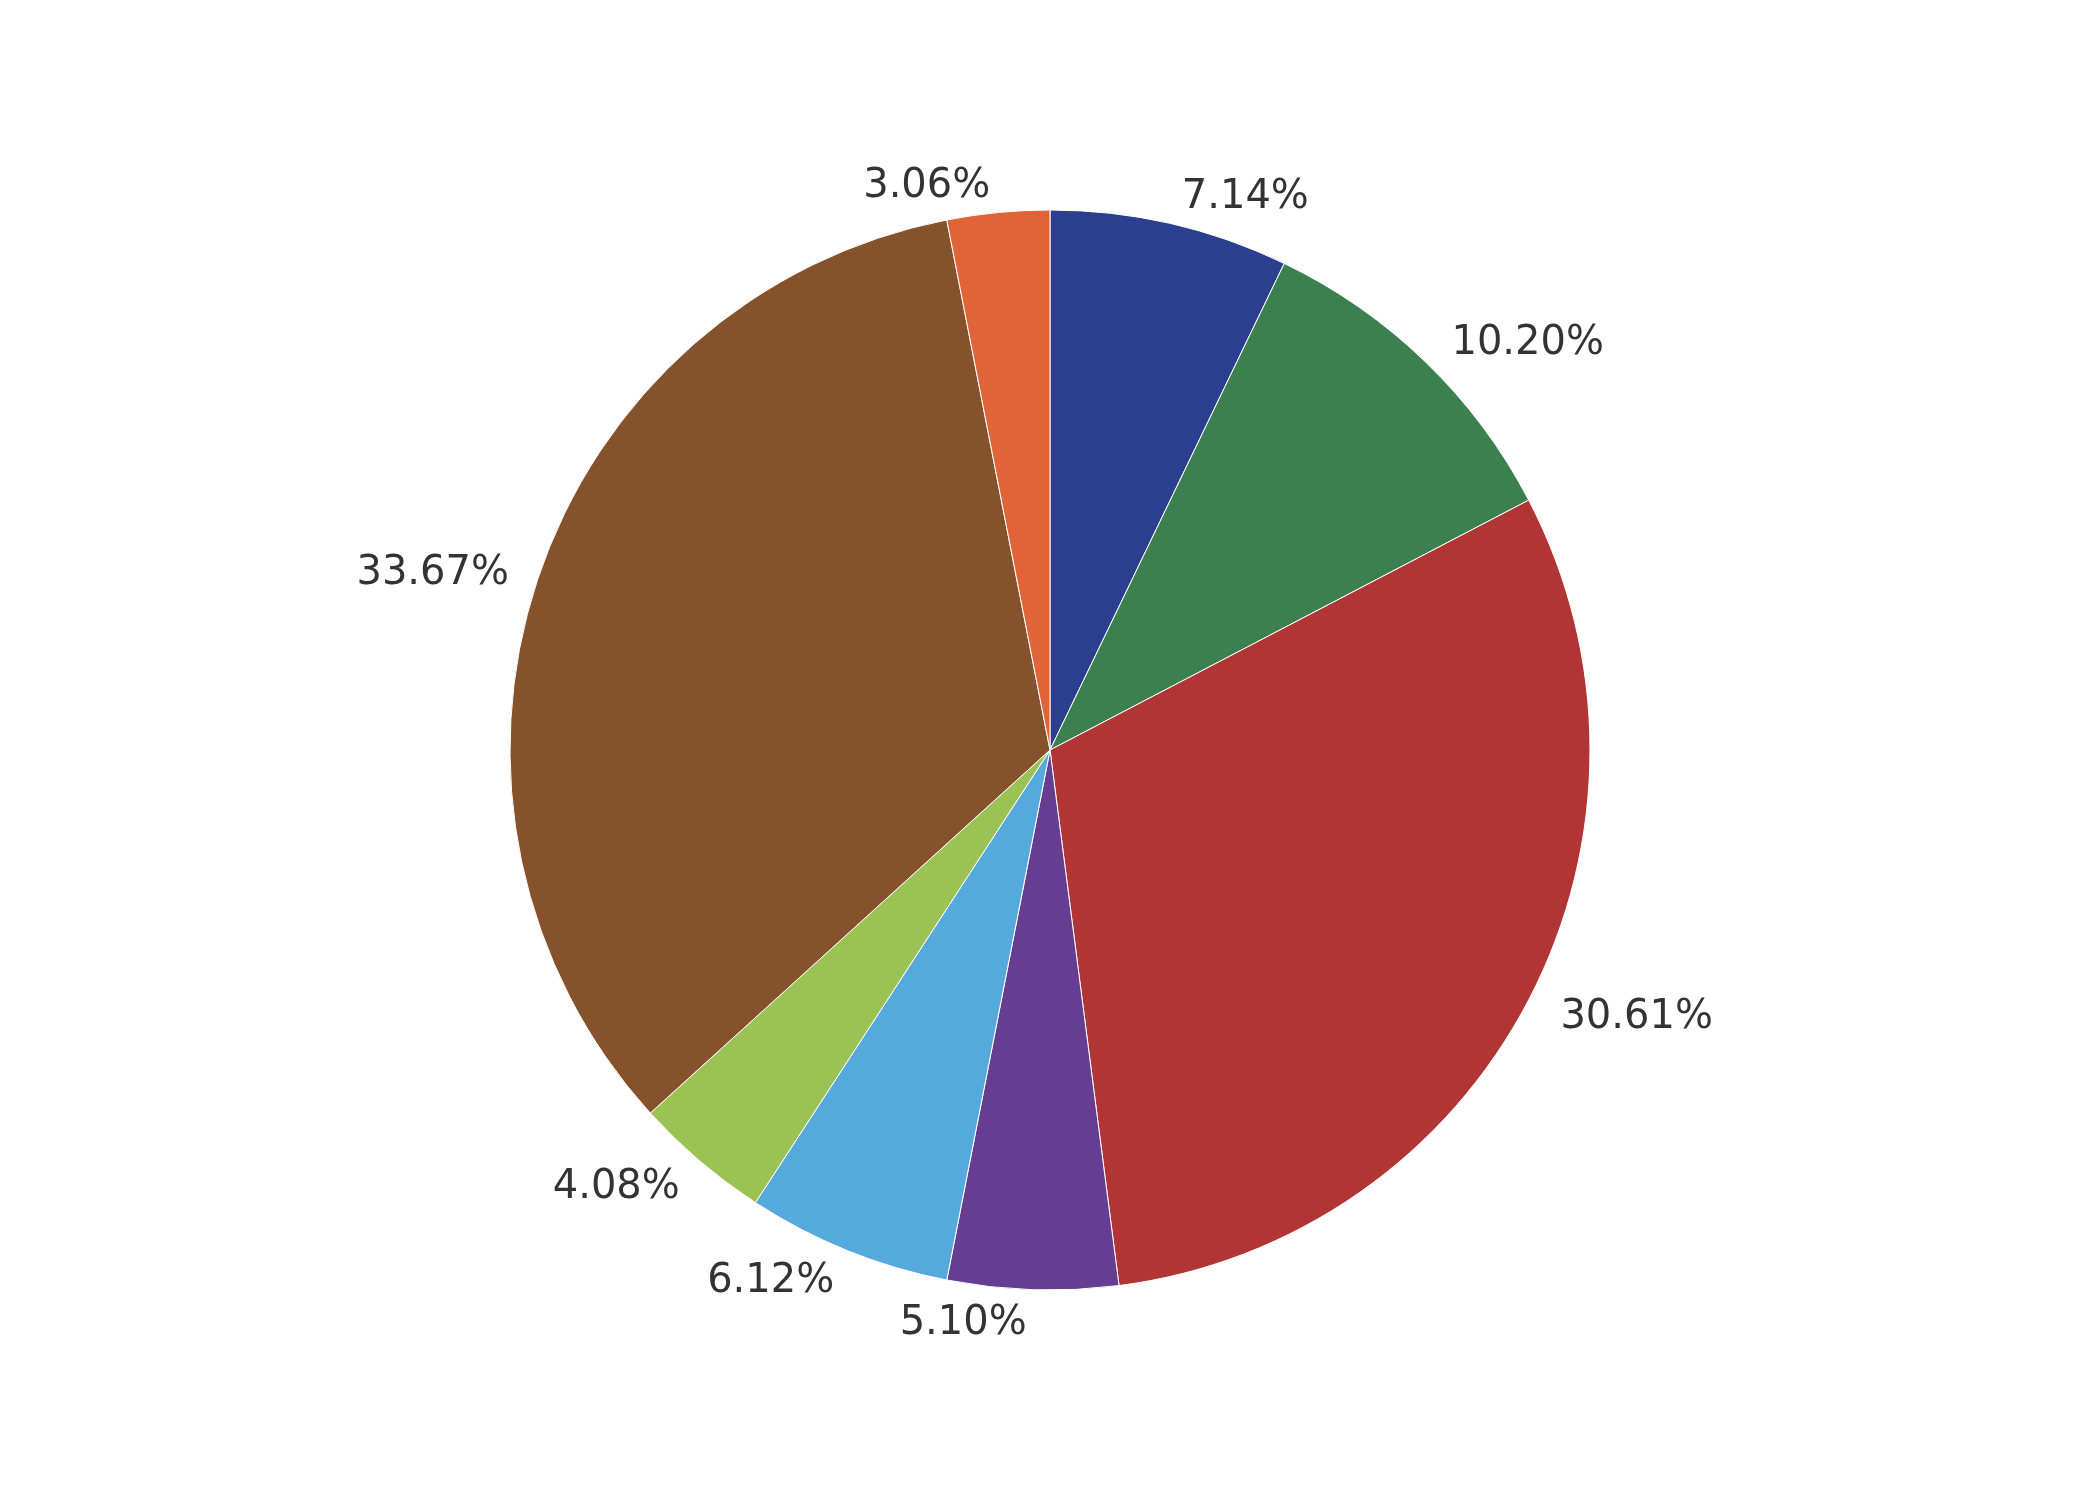 The image size is (2100, 1500). I want to click on data-label: 6.12%, so click(771, 1278).